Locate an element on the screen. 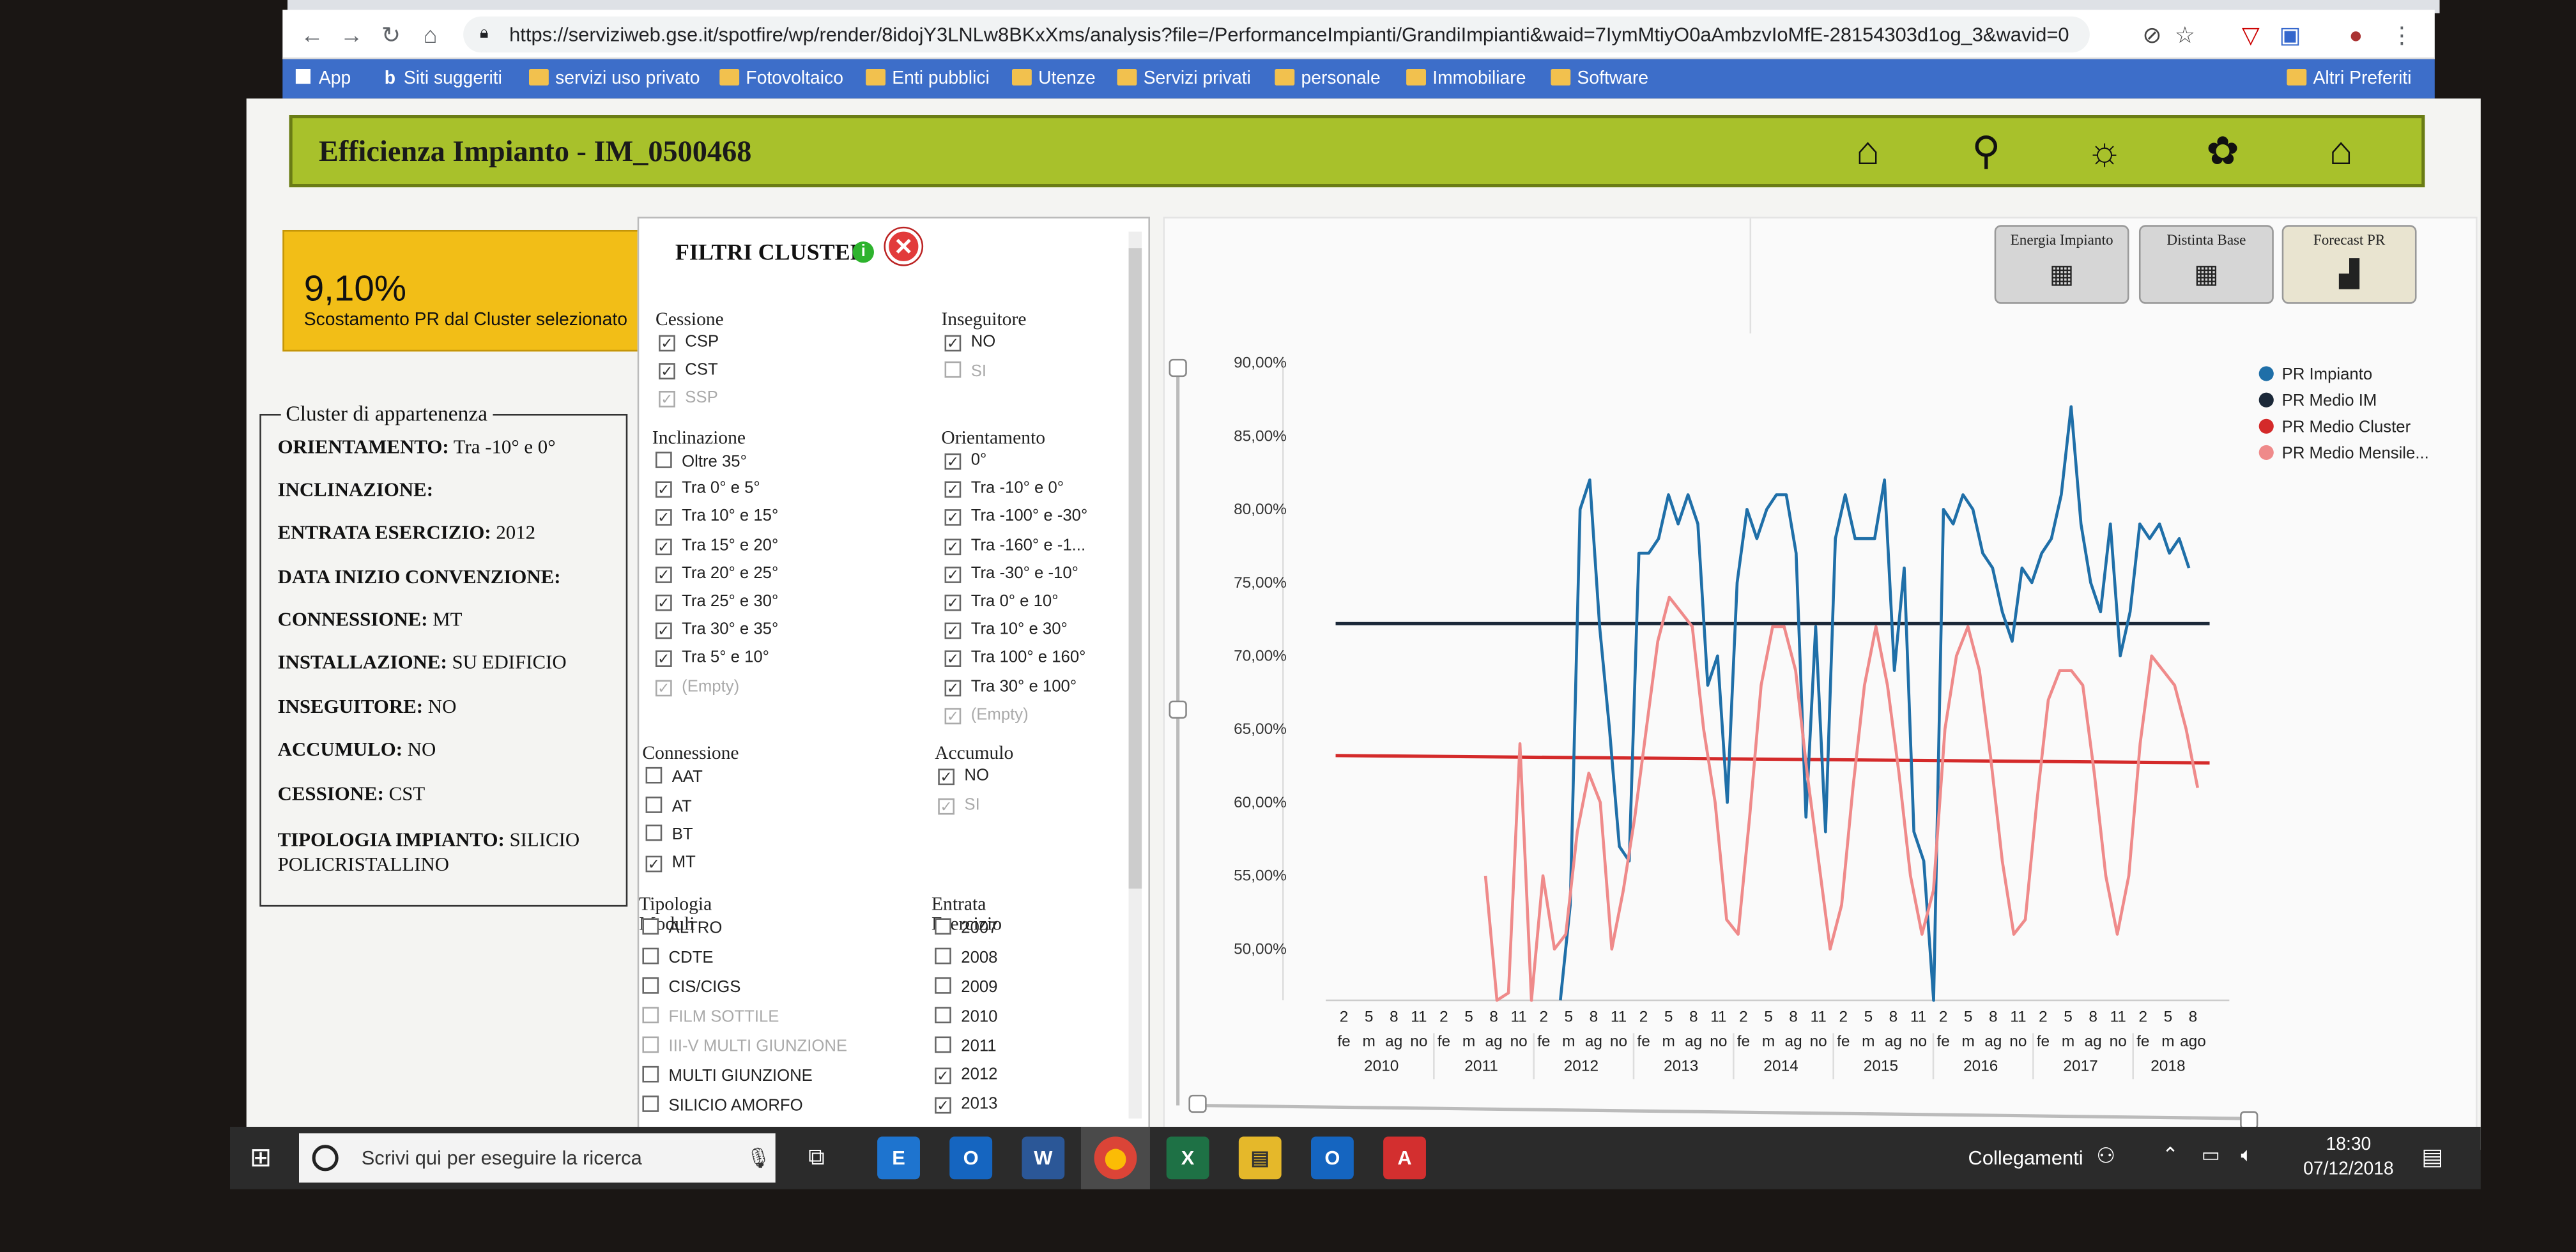 The image size is (2576, 1252). filter-checkbox-connessione: AAT is located at coordinates (674, 777).